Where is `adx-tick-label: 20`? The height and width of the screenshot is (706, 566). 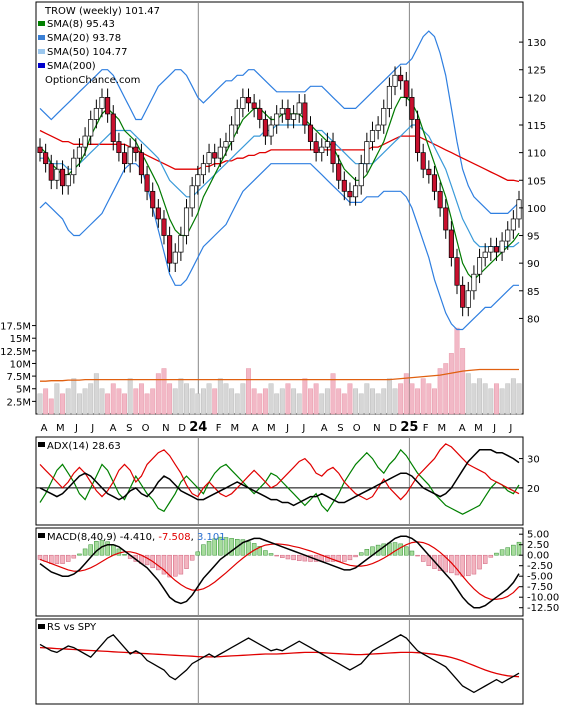 adx-tick-label: 20 is located at coordinates (533, 489).